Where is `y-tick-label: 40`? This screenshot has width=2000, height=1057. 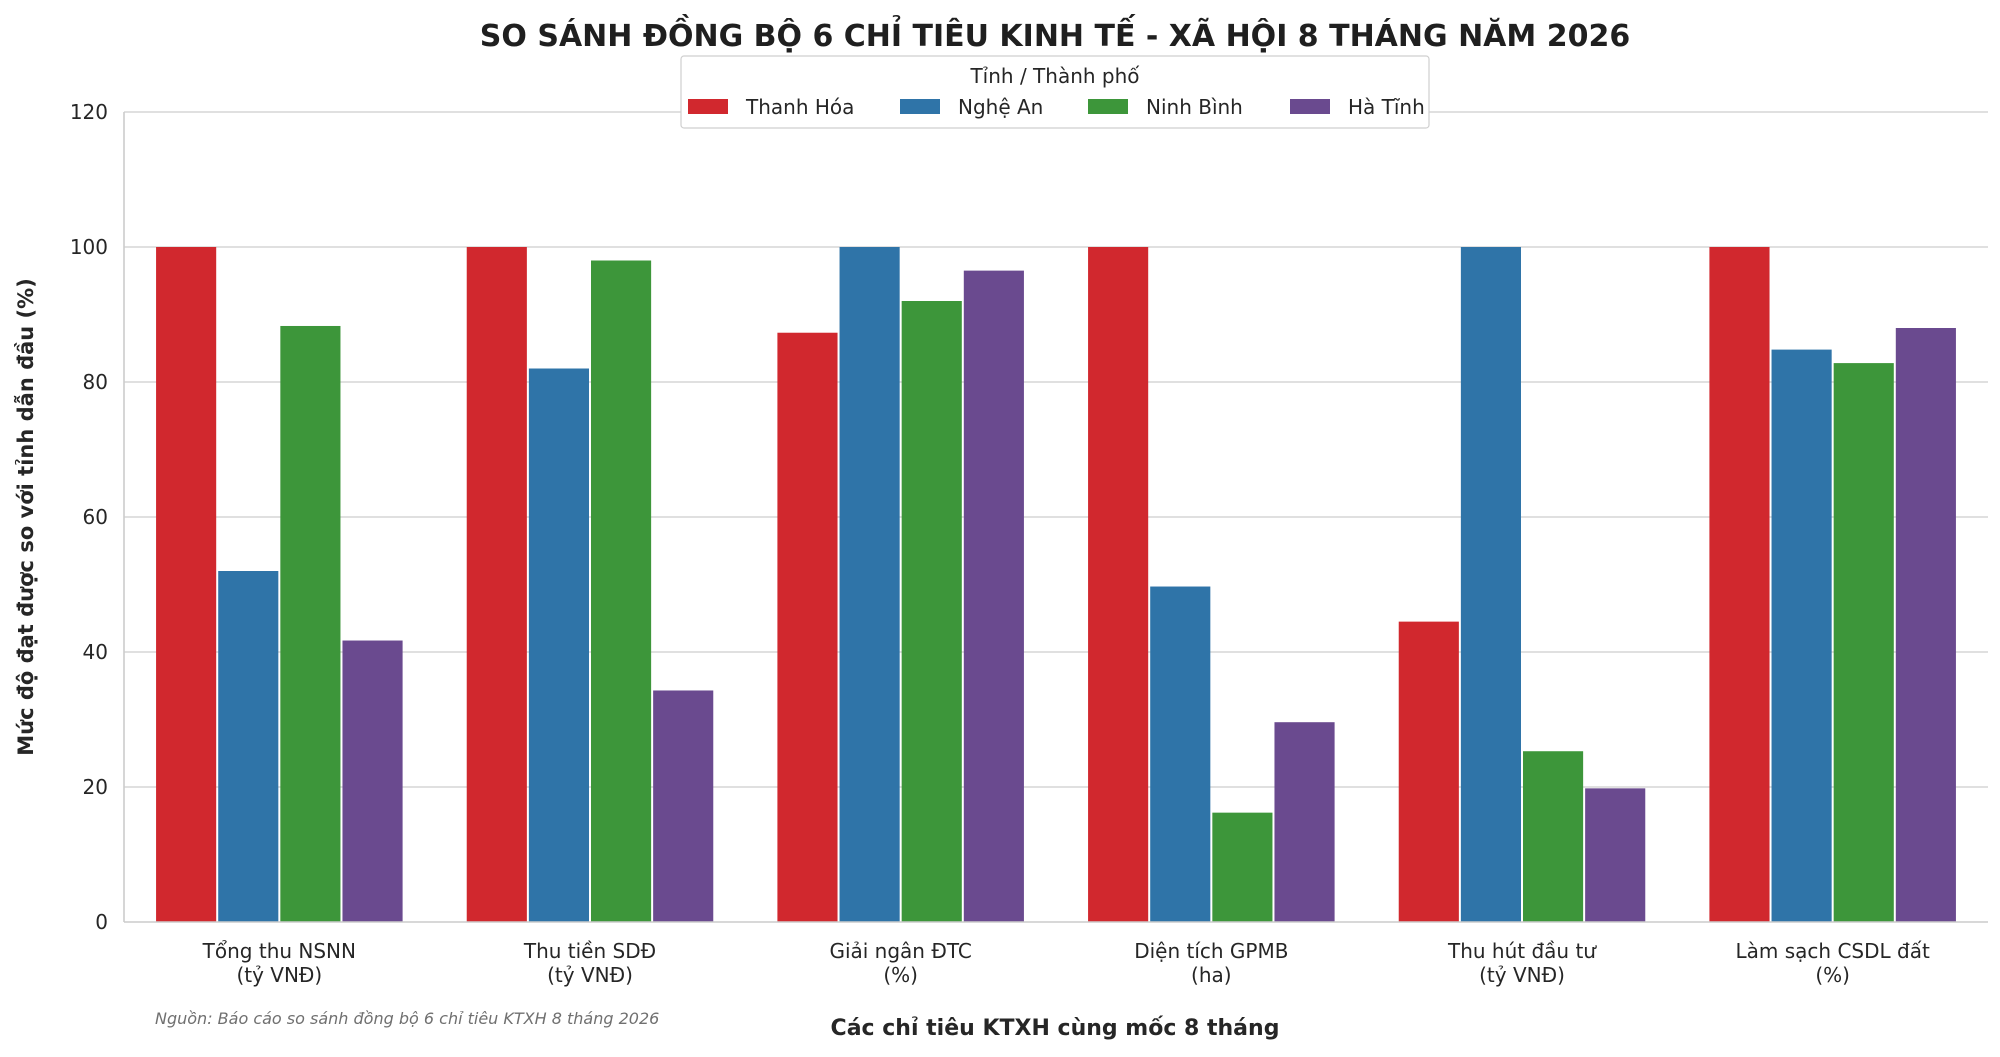
y-tick-label: 40 is located at coordinates (95, 652).